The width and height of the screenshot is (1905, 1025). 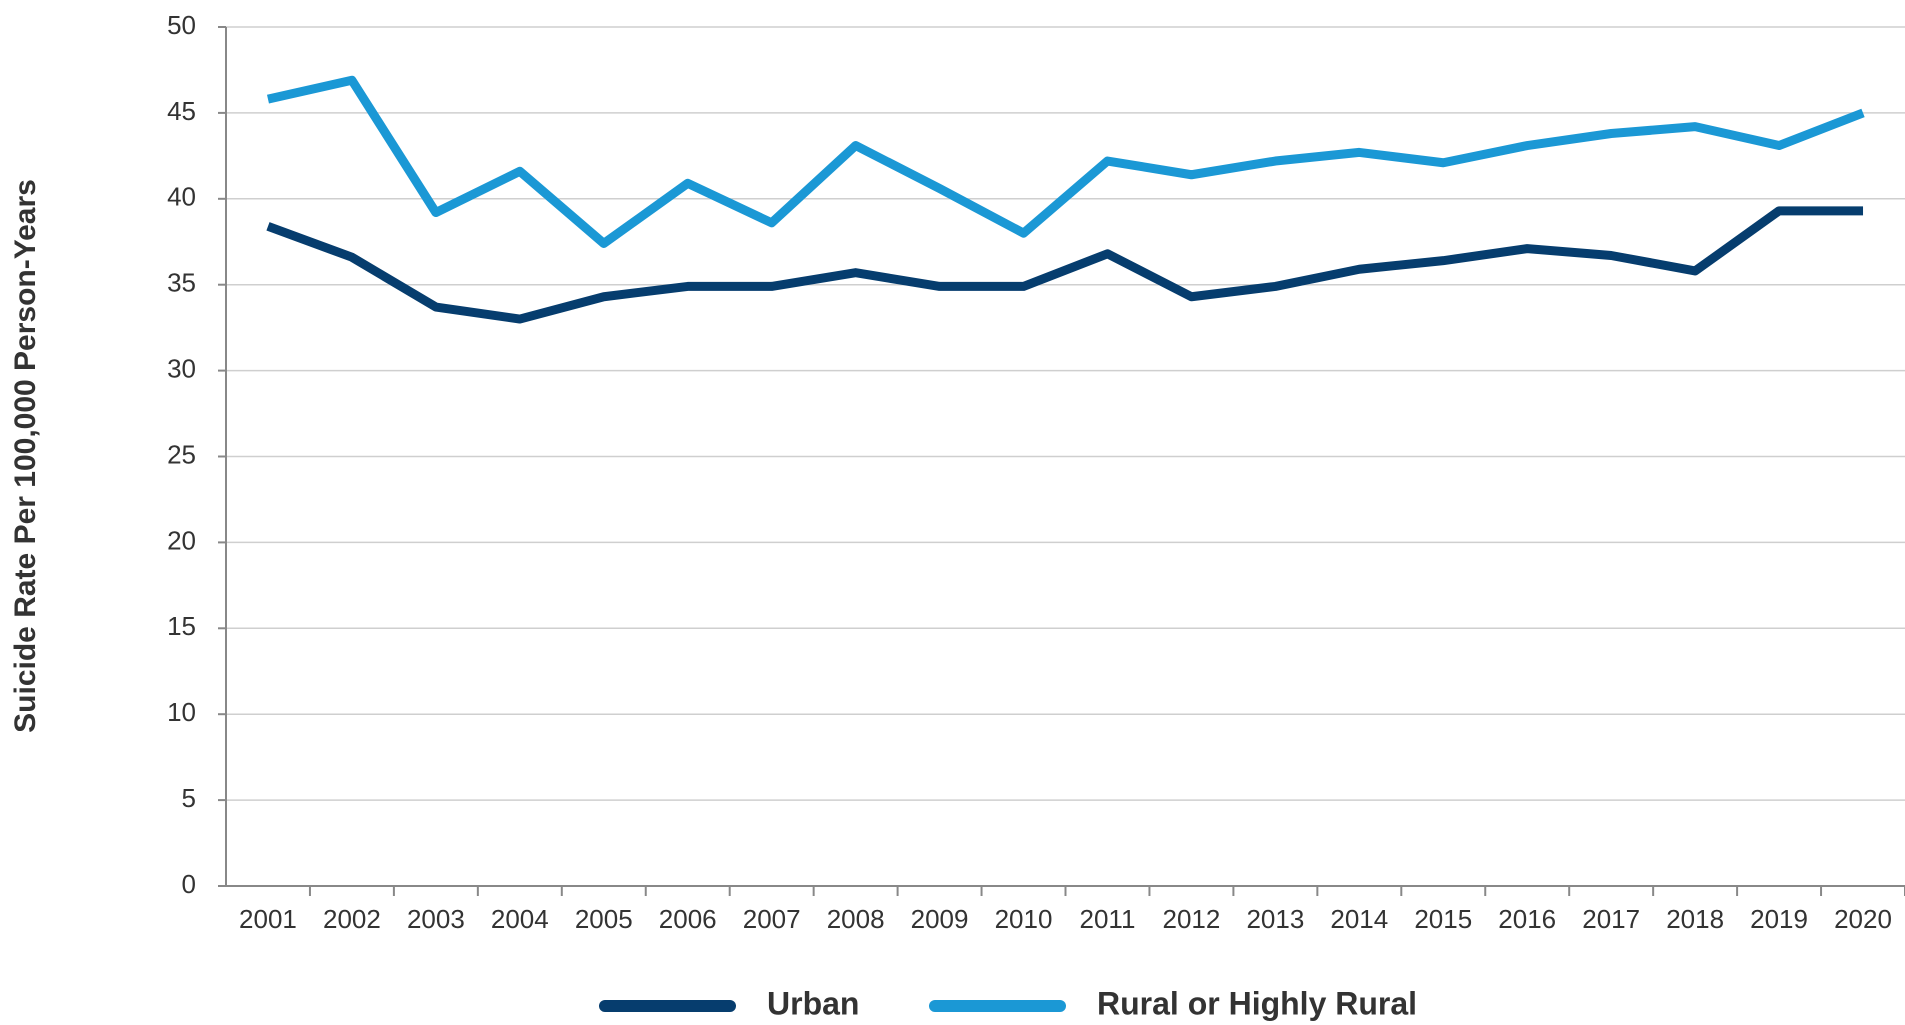 What do you see at coordinates (813, 1003) in the screenshot?
I see `legend-label: Urban` at bounding box center [813, 1003].